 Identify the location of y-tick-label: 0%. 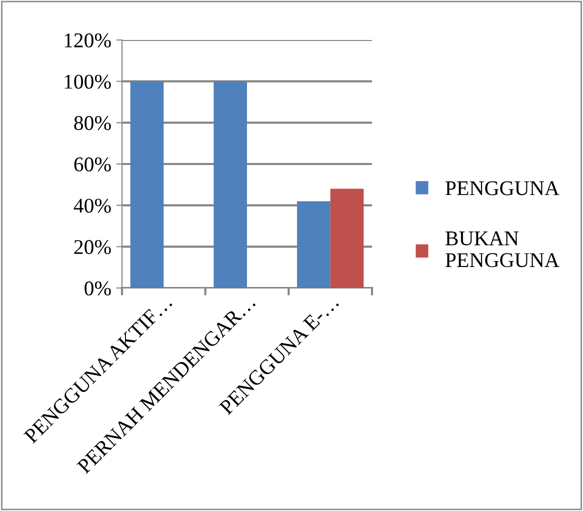
(97, 288).